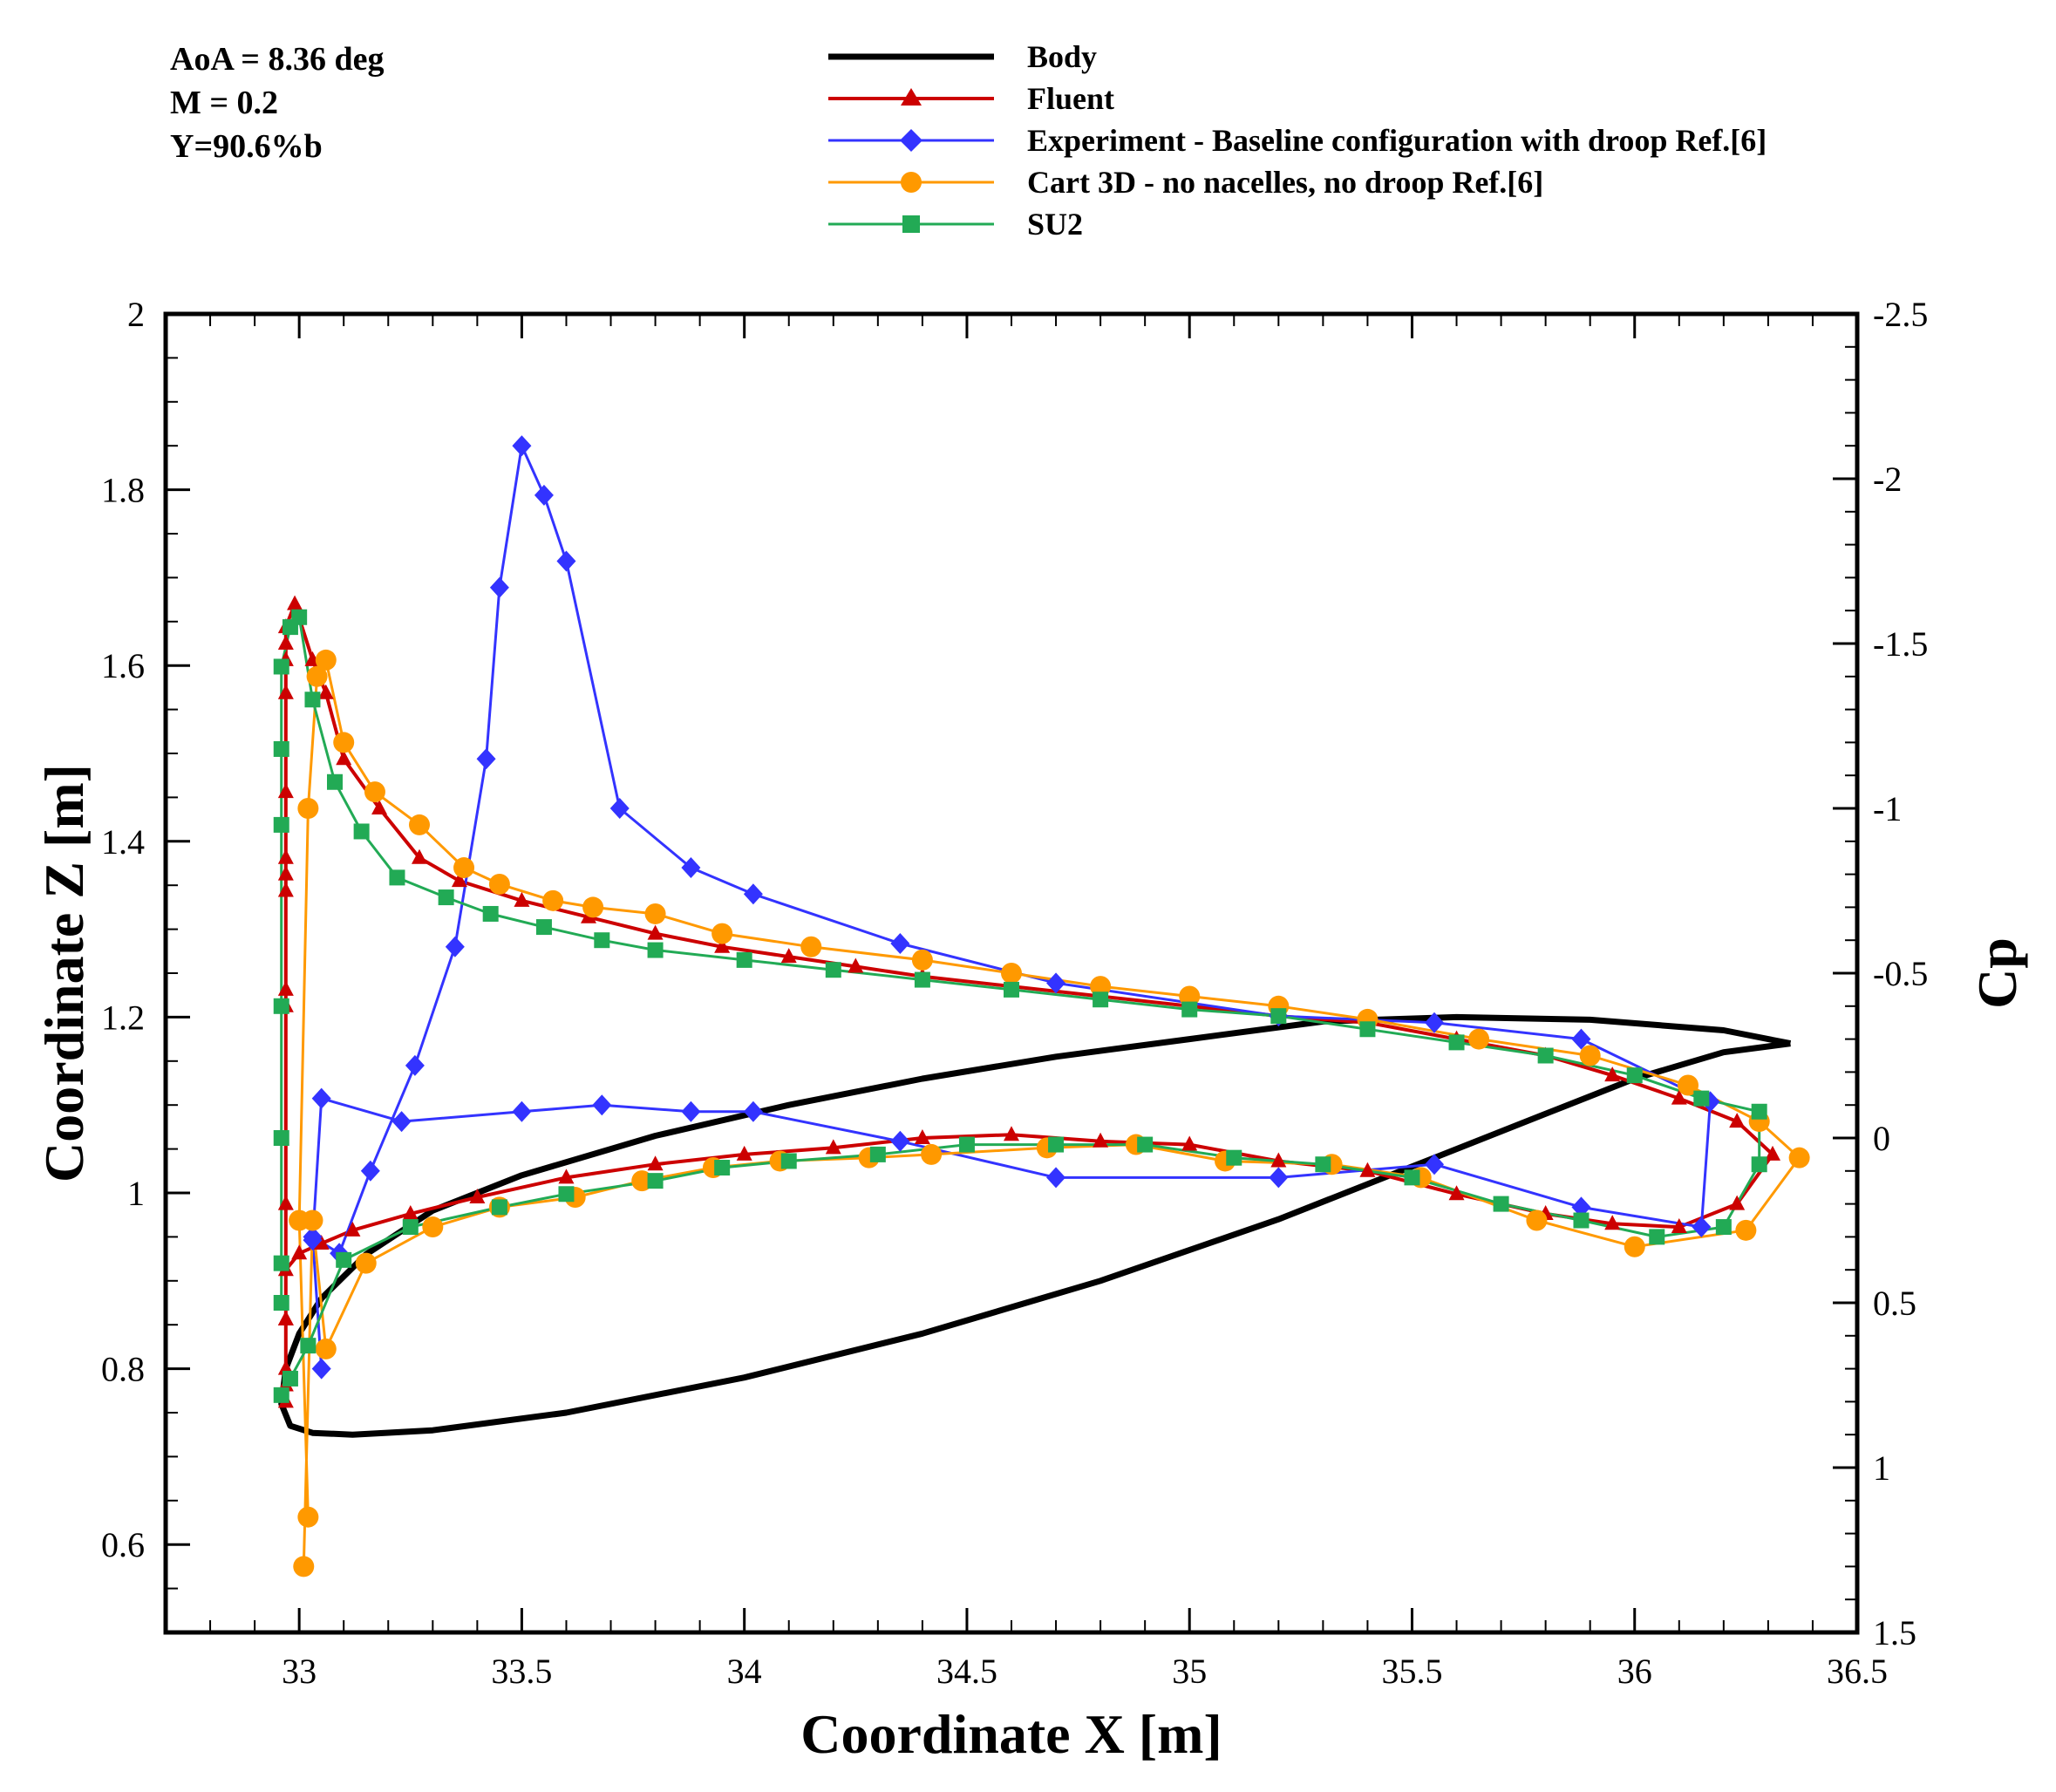 This screenshot has height=1792, width=2056. I want to click on condition-mach: M = 0.2, so click(224, 103).